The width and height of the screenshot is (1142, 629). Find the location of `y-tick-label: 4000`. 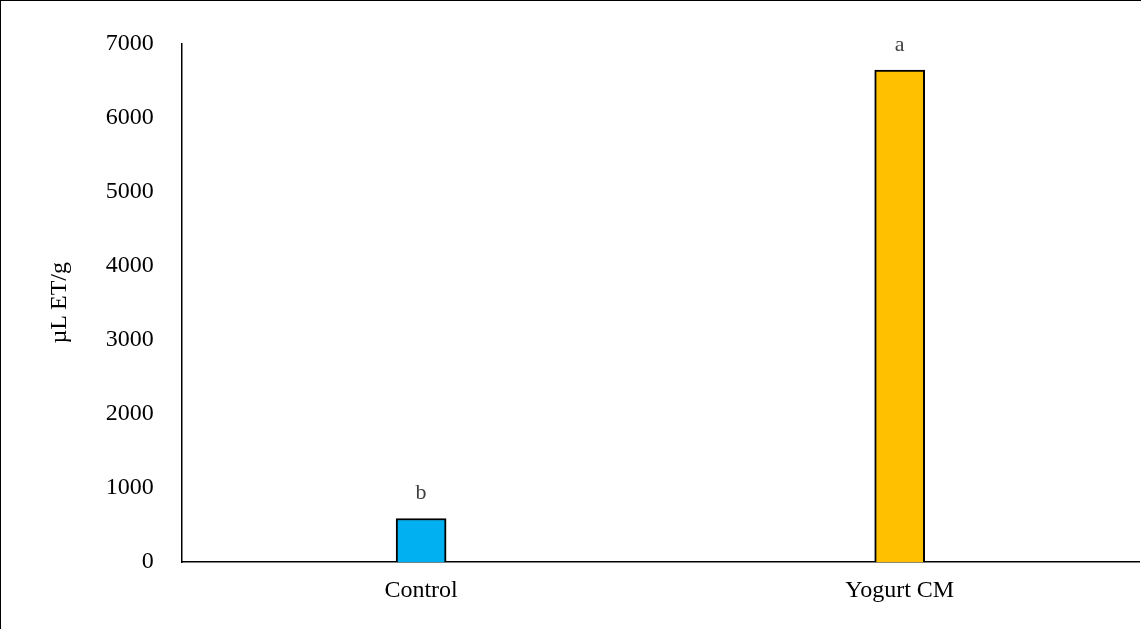

y-tick-label: 4000 is located at coordinates (129, 264).